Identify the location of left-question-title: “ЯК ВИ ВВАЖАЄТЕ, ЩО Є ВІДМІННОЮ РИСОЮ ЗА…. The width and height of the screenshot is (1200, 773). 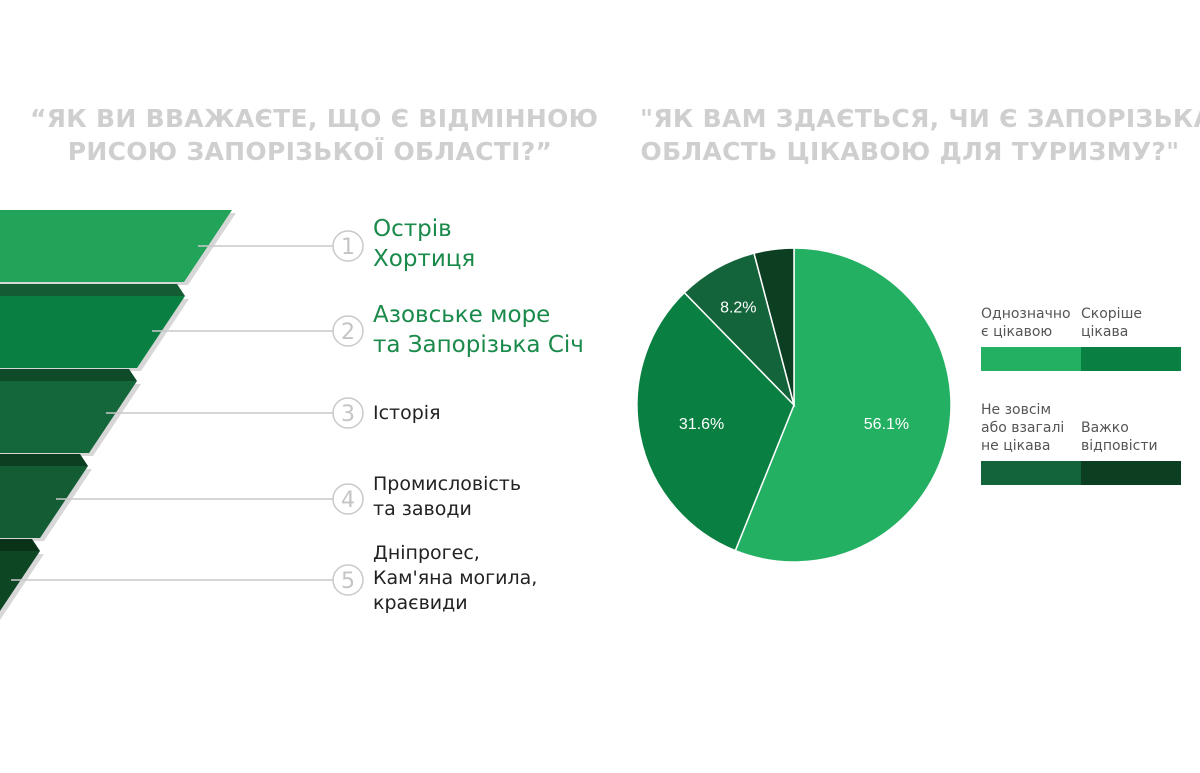
(314, 135).